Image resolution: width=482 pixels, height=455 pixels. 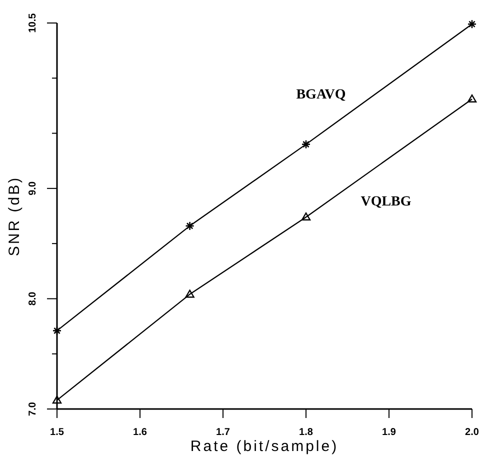 I want to click on y-tick-label: 10.5, so click(x=33, y=22).